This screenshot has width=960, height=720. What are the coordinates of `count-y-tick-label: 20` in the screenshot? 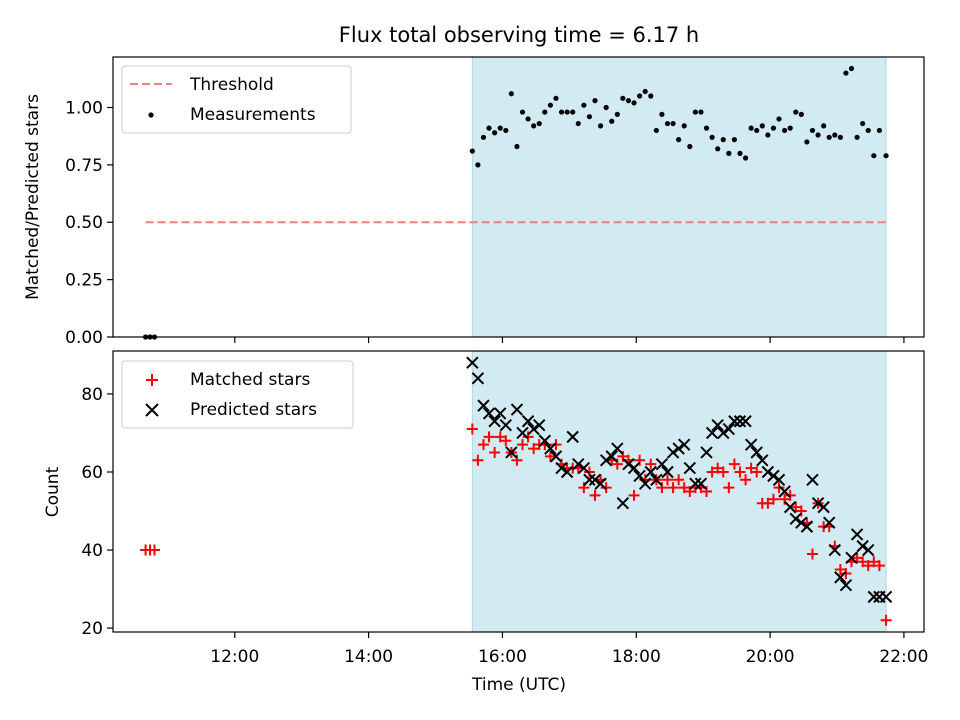 It's located at (92, 629).